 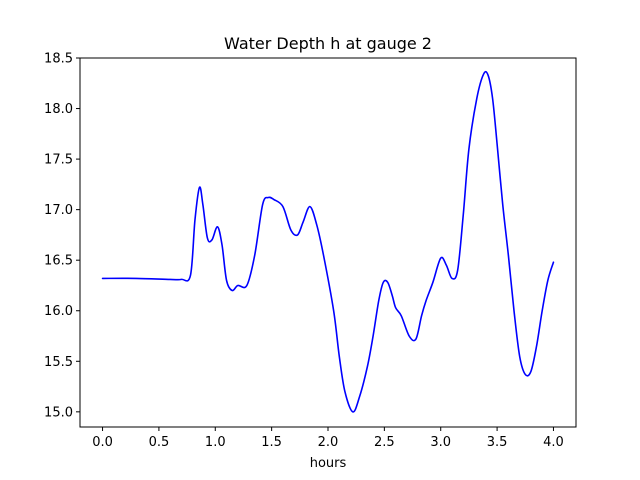 What do you see at coordinates (328, 463) in the screenshot?
I see `x-axis-label: hours` at bounding box center [328, 463].